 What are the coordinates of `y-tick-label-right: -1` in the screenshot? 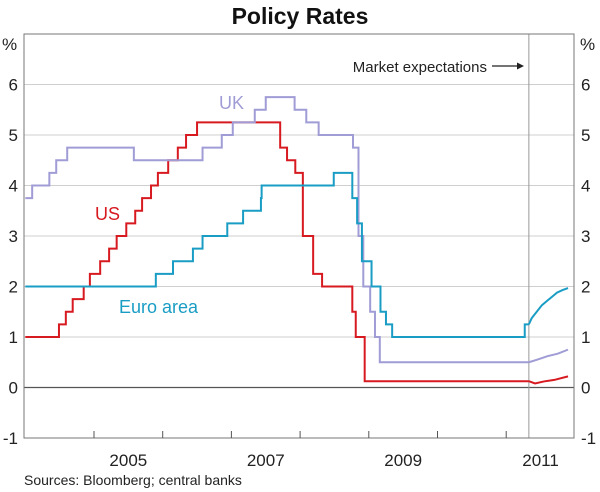 It's located at (588, 438).